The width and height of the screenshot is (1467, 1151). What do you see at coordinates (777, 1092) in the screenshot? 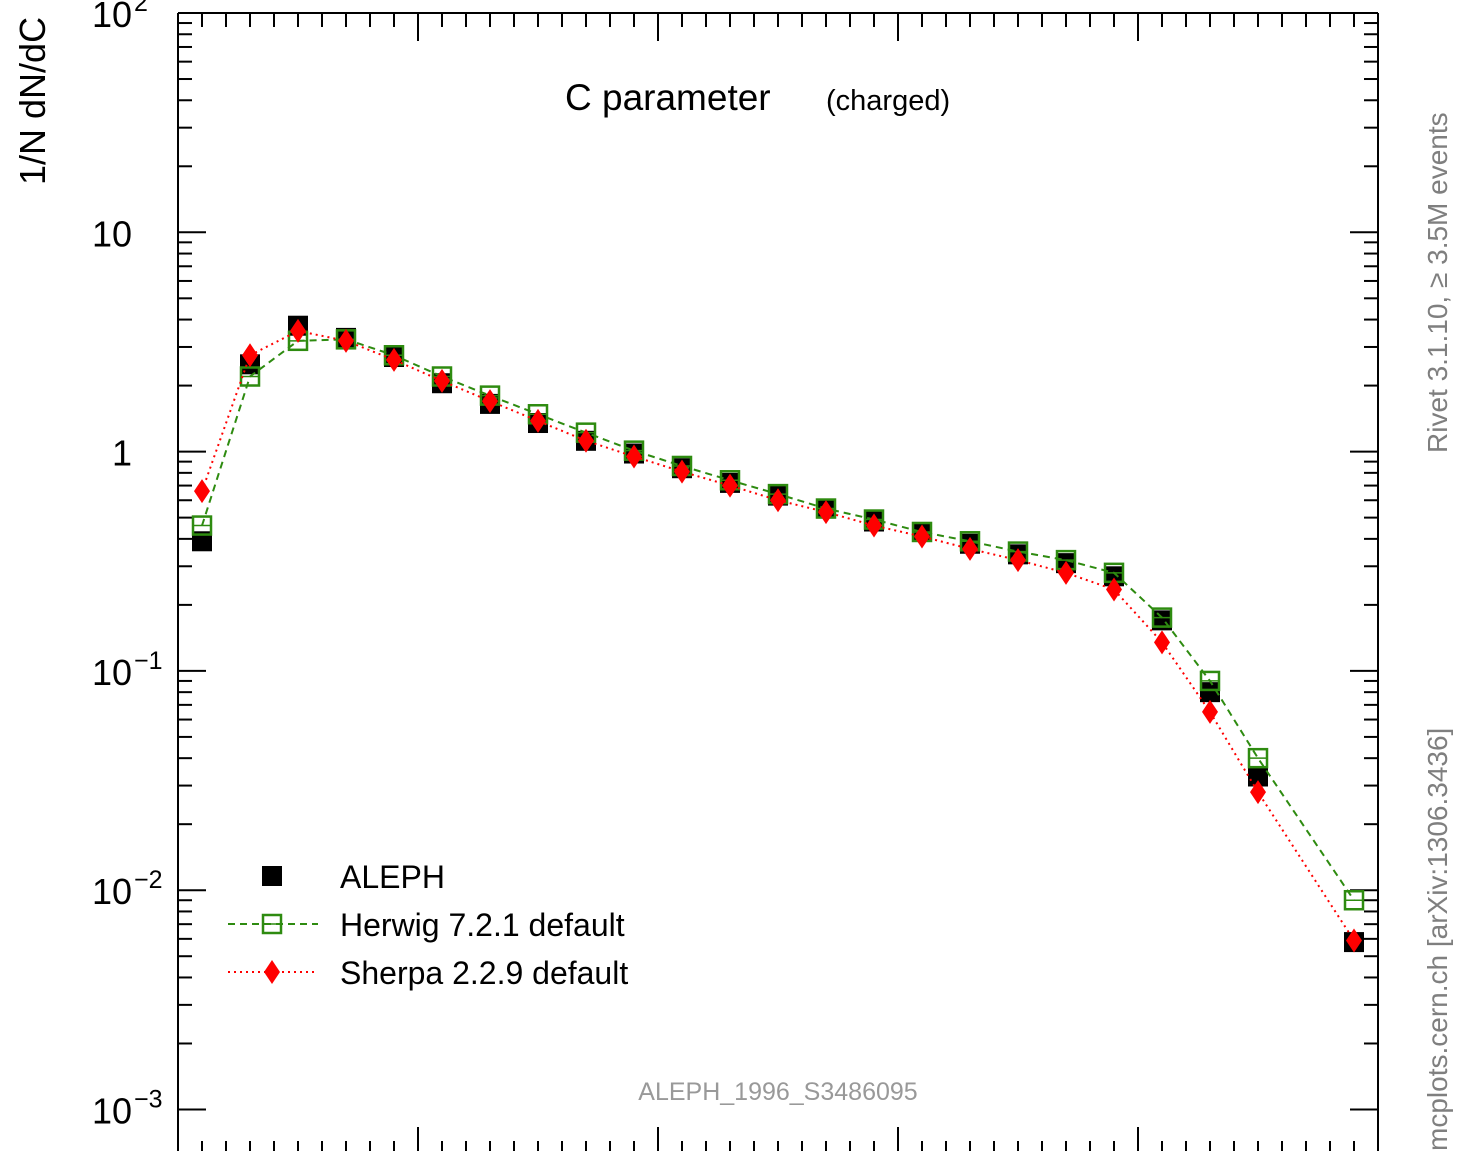
I see `analysis-annotation: ALEPH_1996_S3486095` at bounding box center [777, 1092].